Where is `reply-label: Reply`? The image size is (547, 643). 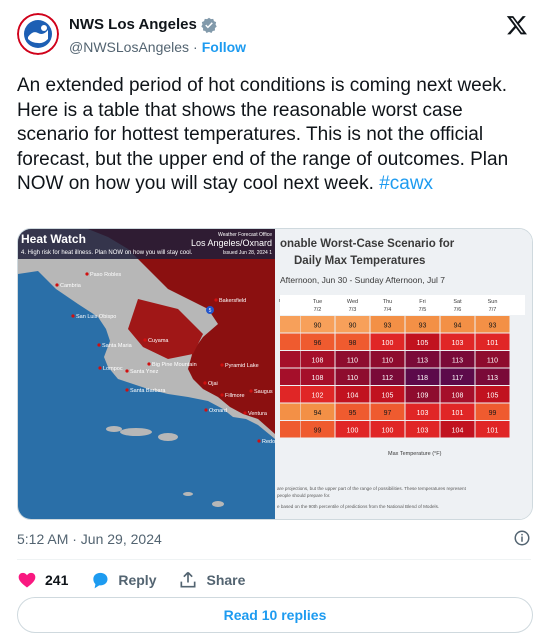 reply-label: Reply is located at coordinates (137, 580).